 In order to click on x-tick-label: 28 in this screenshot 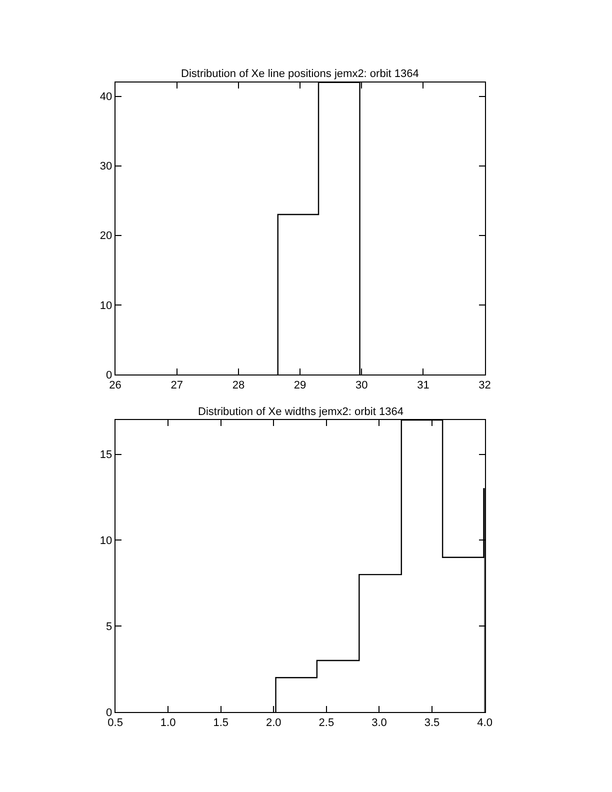, I will do `click(238, 386)`.